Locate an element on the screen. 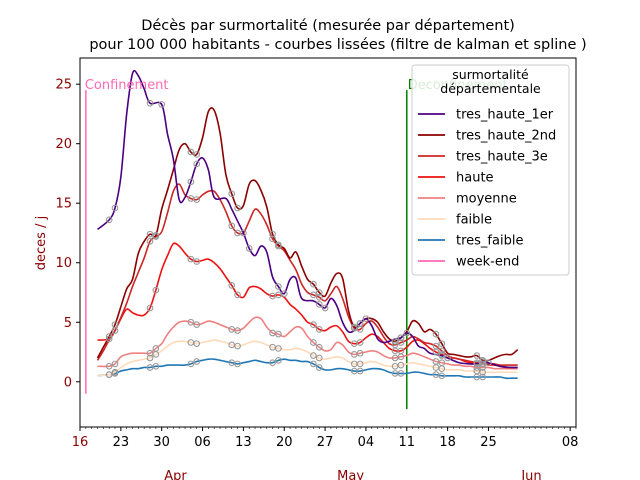 This screenshot has width=640, height=480. legend-title-line: surmortalité is located at coordinates (490, 74).